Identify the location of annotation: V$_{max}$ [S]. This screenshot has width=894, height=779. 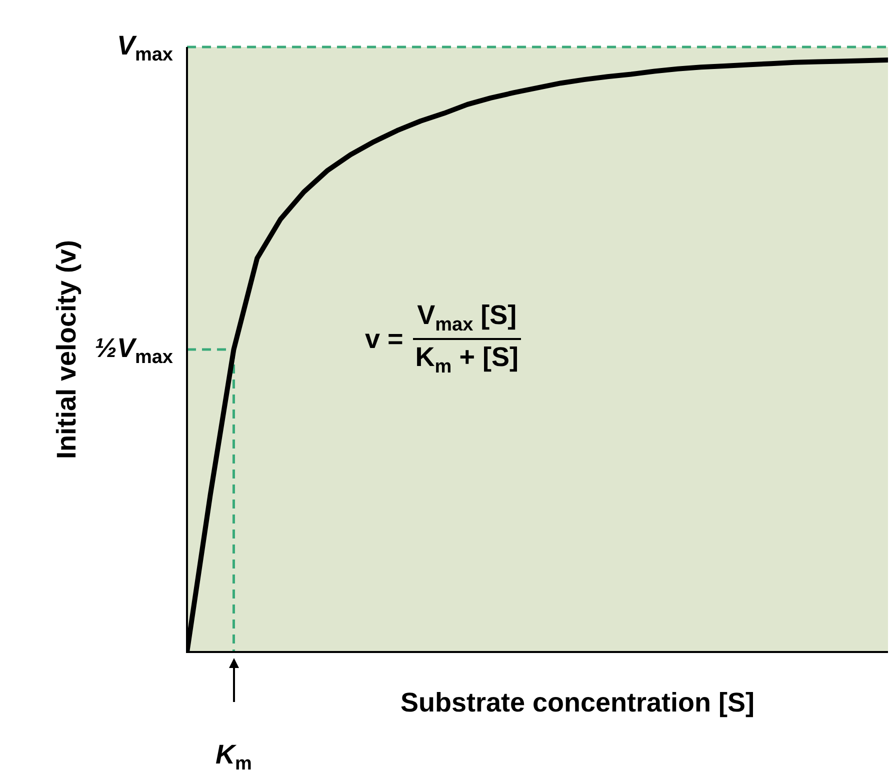
(467, 320).